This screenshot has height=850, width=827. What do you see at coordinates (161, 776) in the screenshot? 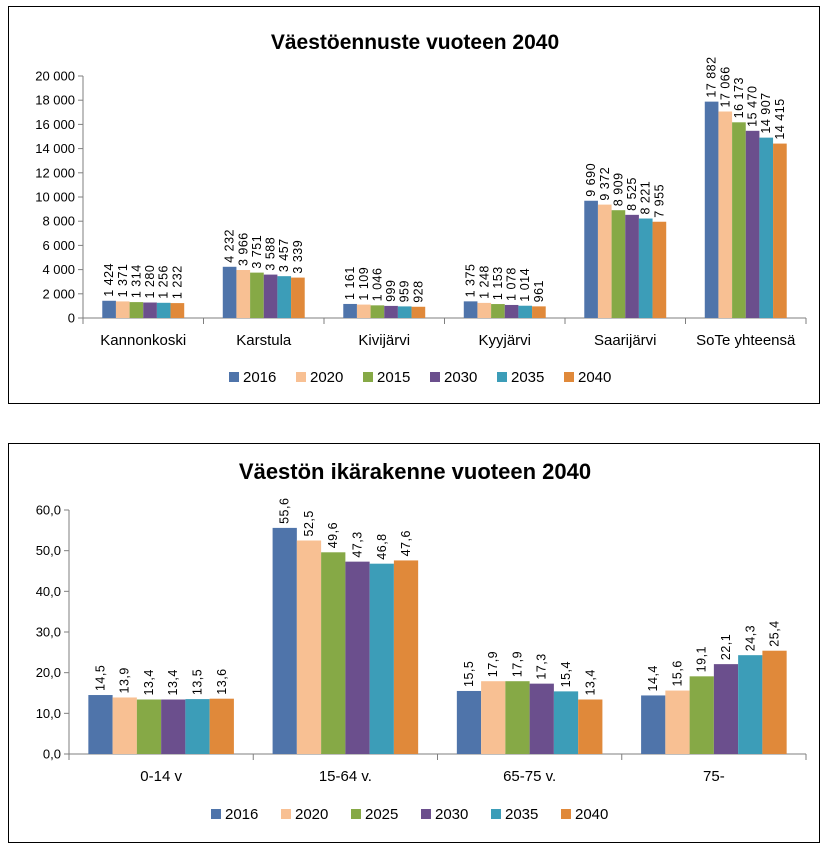
I see `x-category-label: 0-14 v` at bounding box center [161, 776].